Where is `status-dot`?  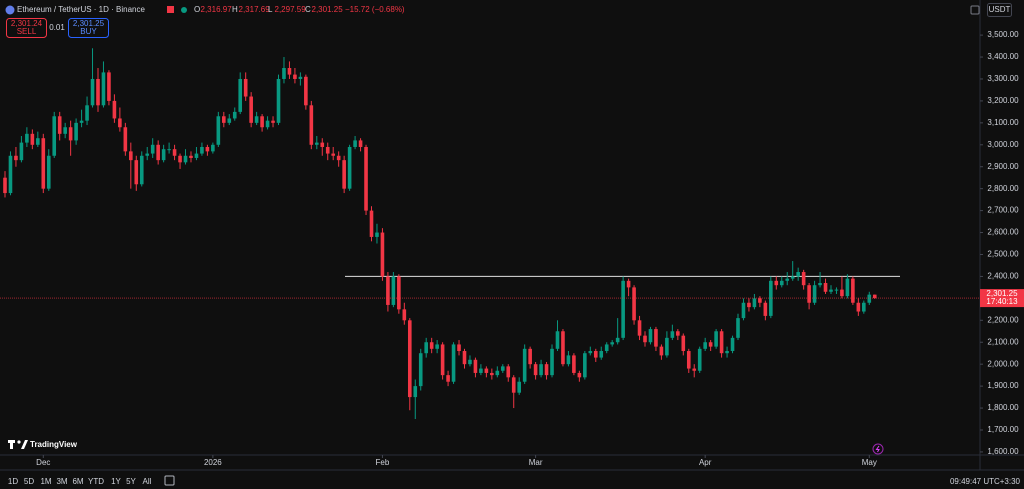 status-dot is located at coordinates (184, 10).